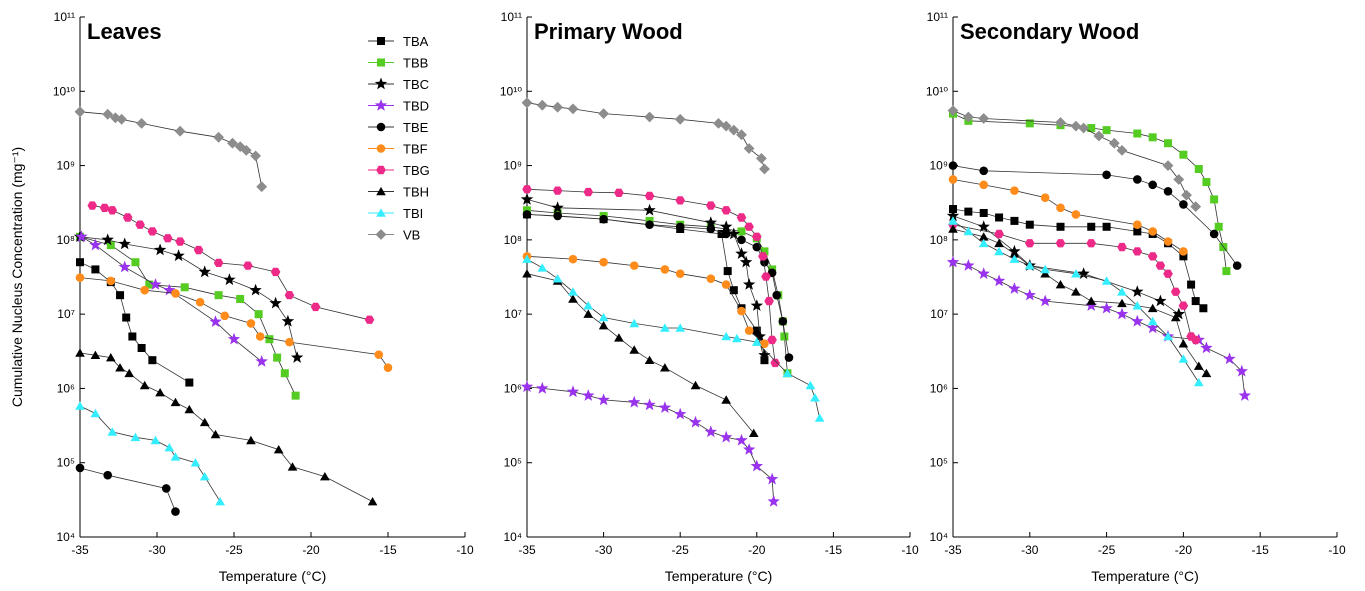  Describe the element at coordinates (512, 537) in the screenshot. I see `y-tick-label: 10⁴` at that location.